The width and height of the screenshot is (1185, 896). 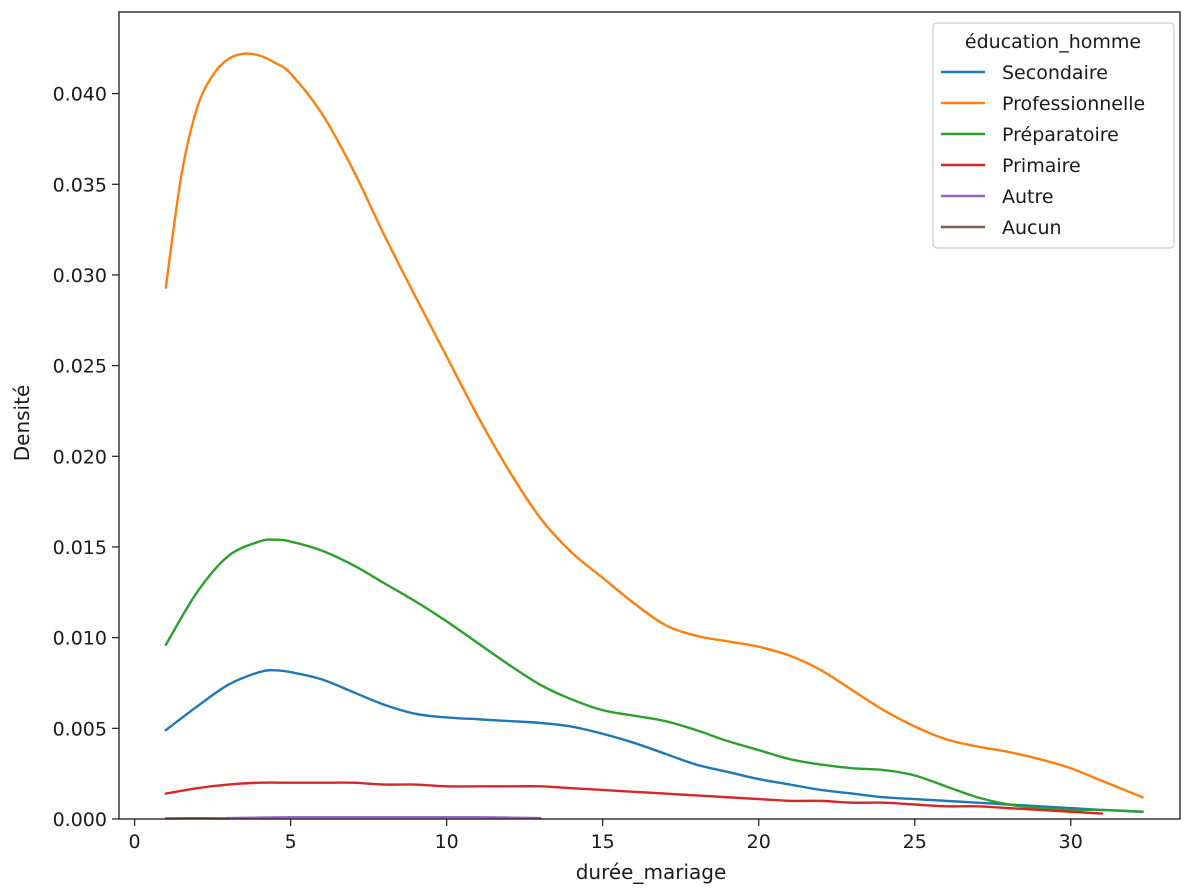 What do you see at coordinates (80, 548) in the screenshot?
I see `y-tick-label: 0.015` at bounding box center [80, 548].